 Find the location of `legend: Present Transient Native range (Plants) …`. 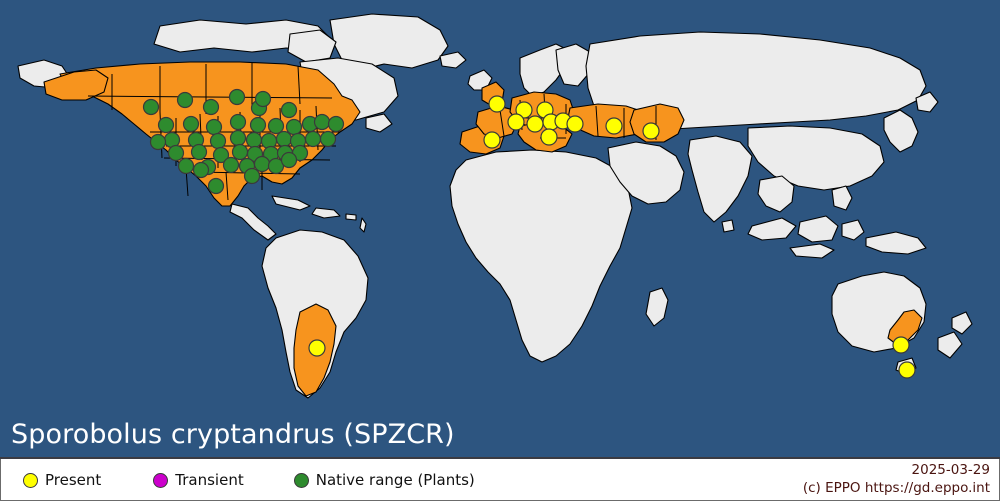

legend: Present Transient Native range (Plants) … is located at coordinates (500, 480).